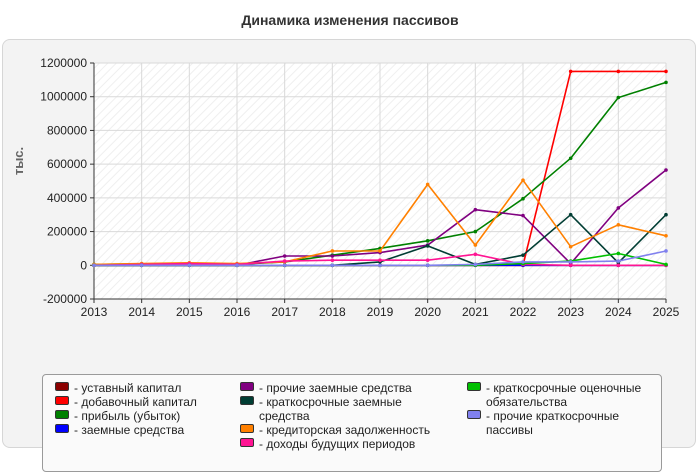  Describe the element at coordinates (284, 312) in the screenshot. I see `x-tick-label: 2017` at that location.